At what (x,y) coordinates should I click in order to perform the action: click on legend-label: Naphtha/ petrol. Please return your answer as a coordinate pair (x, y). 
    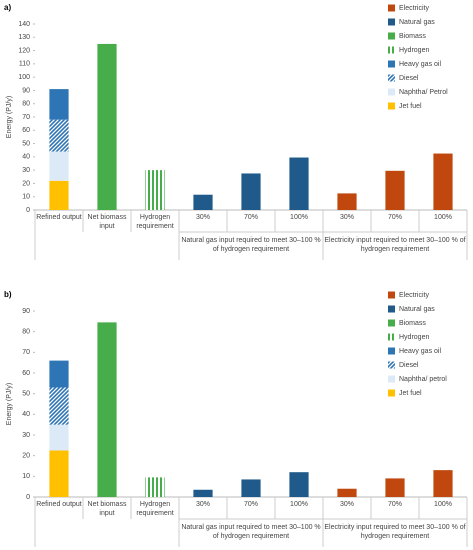
    Looking at the image, I should click on (423, 379).